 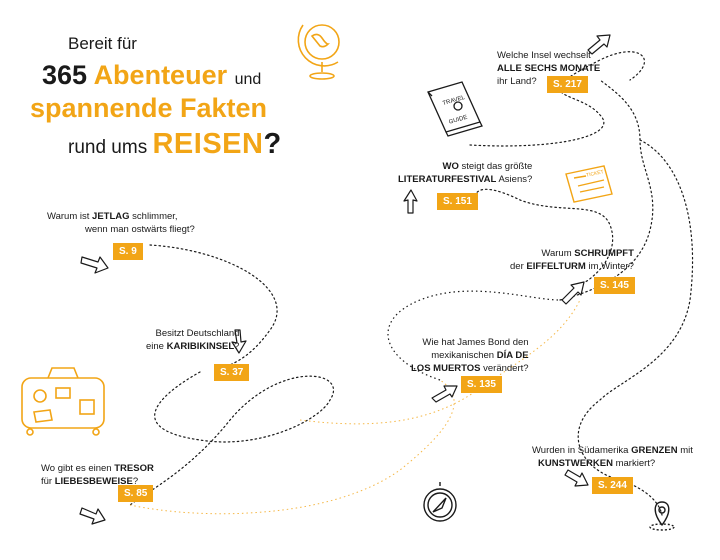 What do you see at coordinates (582, 450) in the screenshot?
I see `question-text: Wurden in Südamerika` at bounding box center [582, 450].